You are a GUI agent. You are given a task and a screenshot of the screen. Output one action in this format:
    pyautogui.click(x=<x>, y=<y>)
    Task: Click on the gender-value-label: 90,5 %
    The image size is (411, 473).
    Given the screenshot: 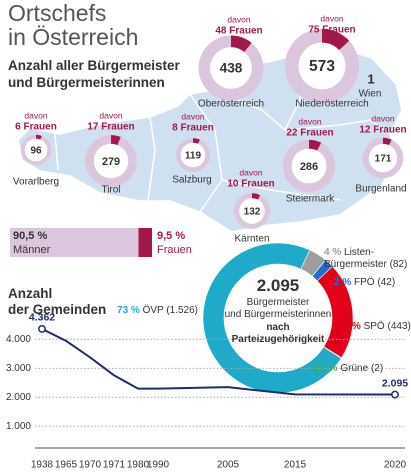 What is the action you would take?
    pyautogui.click(x=30, y=236)
    